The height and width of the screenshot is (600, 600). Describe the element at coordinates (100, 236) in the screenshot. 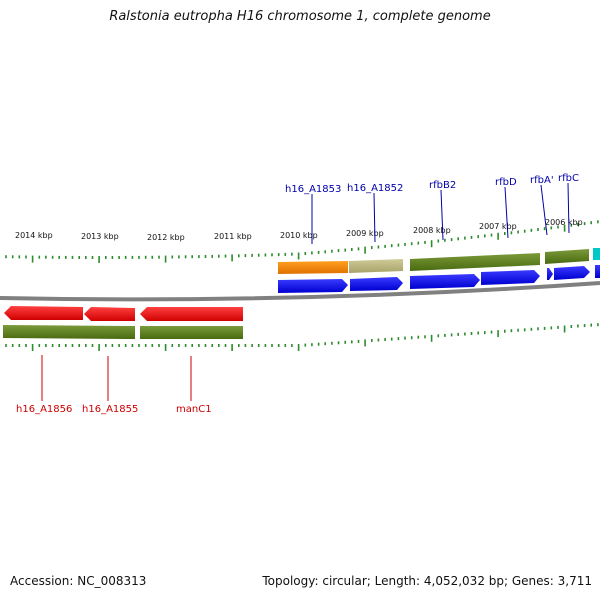

I see `scale-label: 2013 kbp` at that location.